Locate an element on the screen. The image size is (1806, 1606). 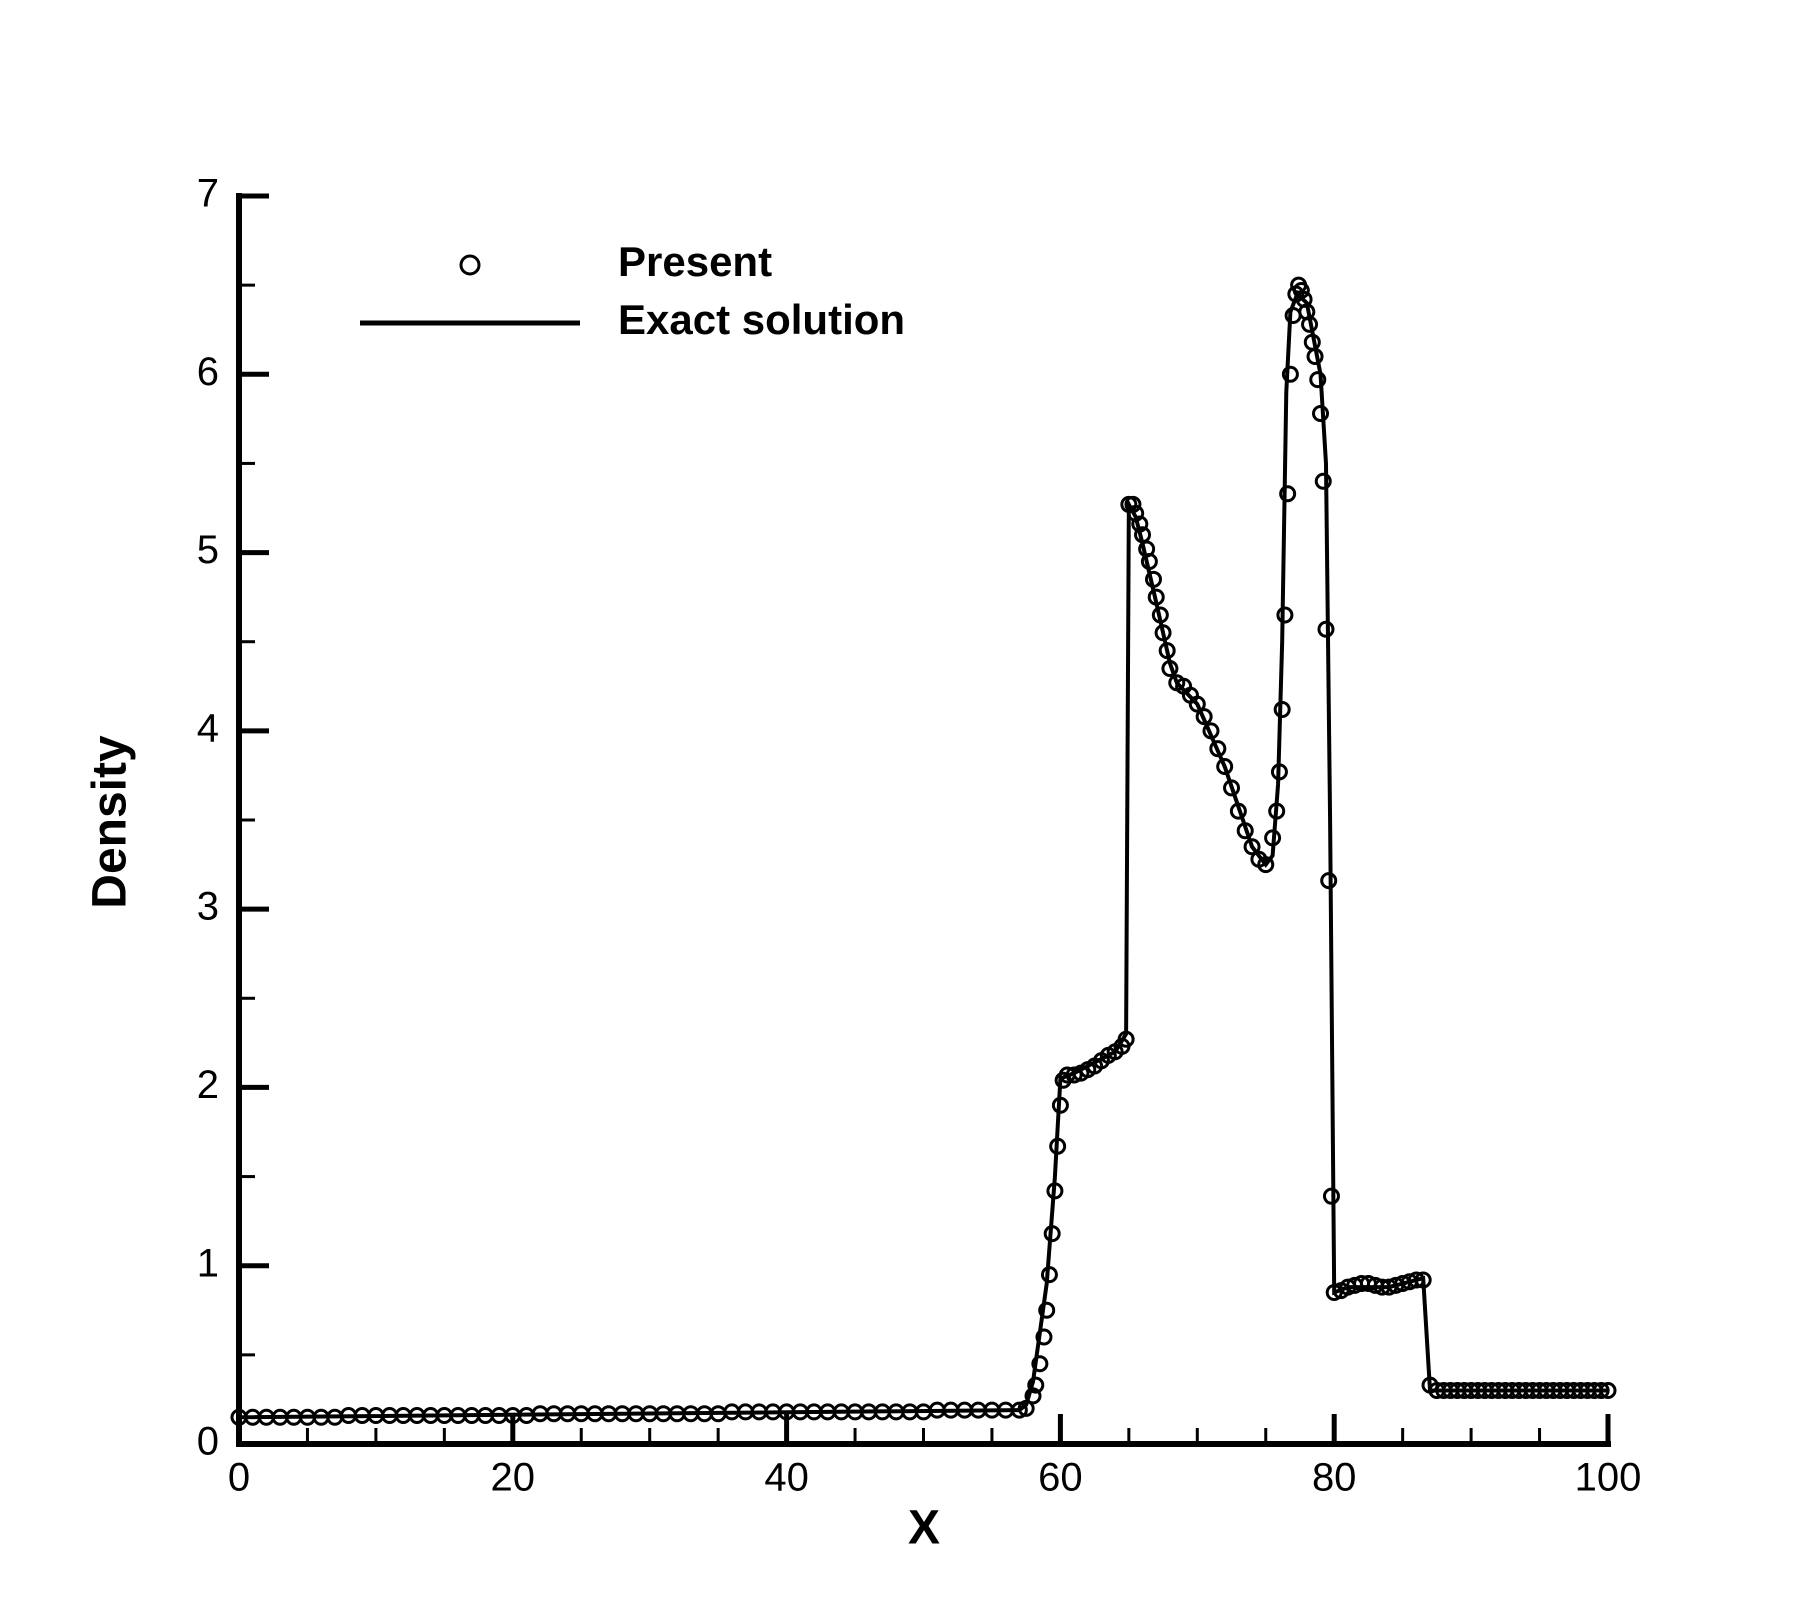
y-tick-label: 3 is located at coordinates (208, 907).